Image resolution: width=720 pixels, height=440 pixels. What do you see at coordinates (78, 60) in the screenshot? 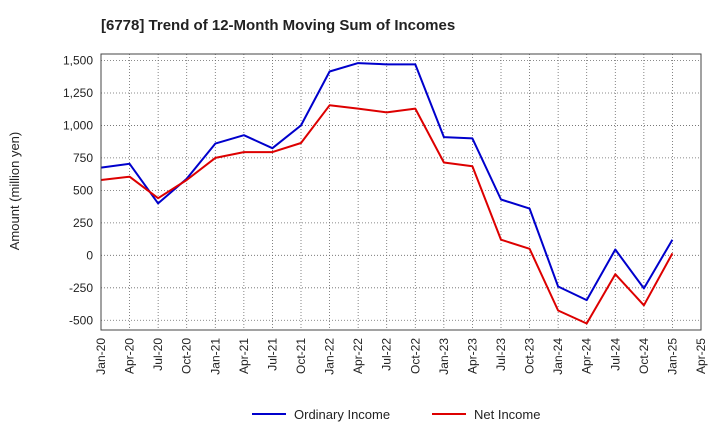
I see `y-tick-label: 1,500` at bounding box center [78, 60].